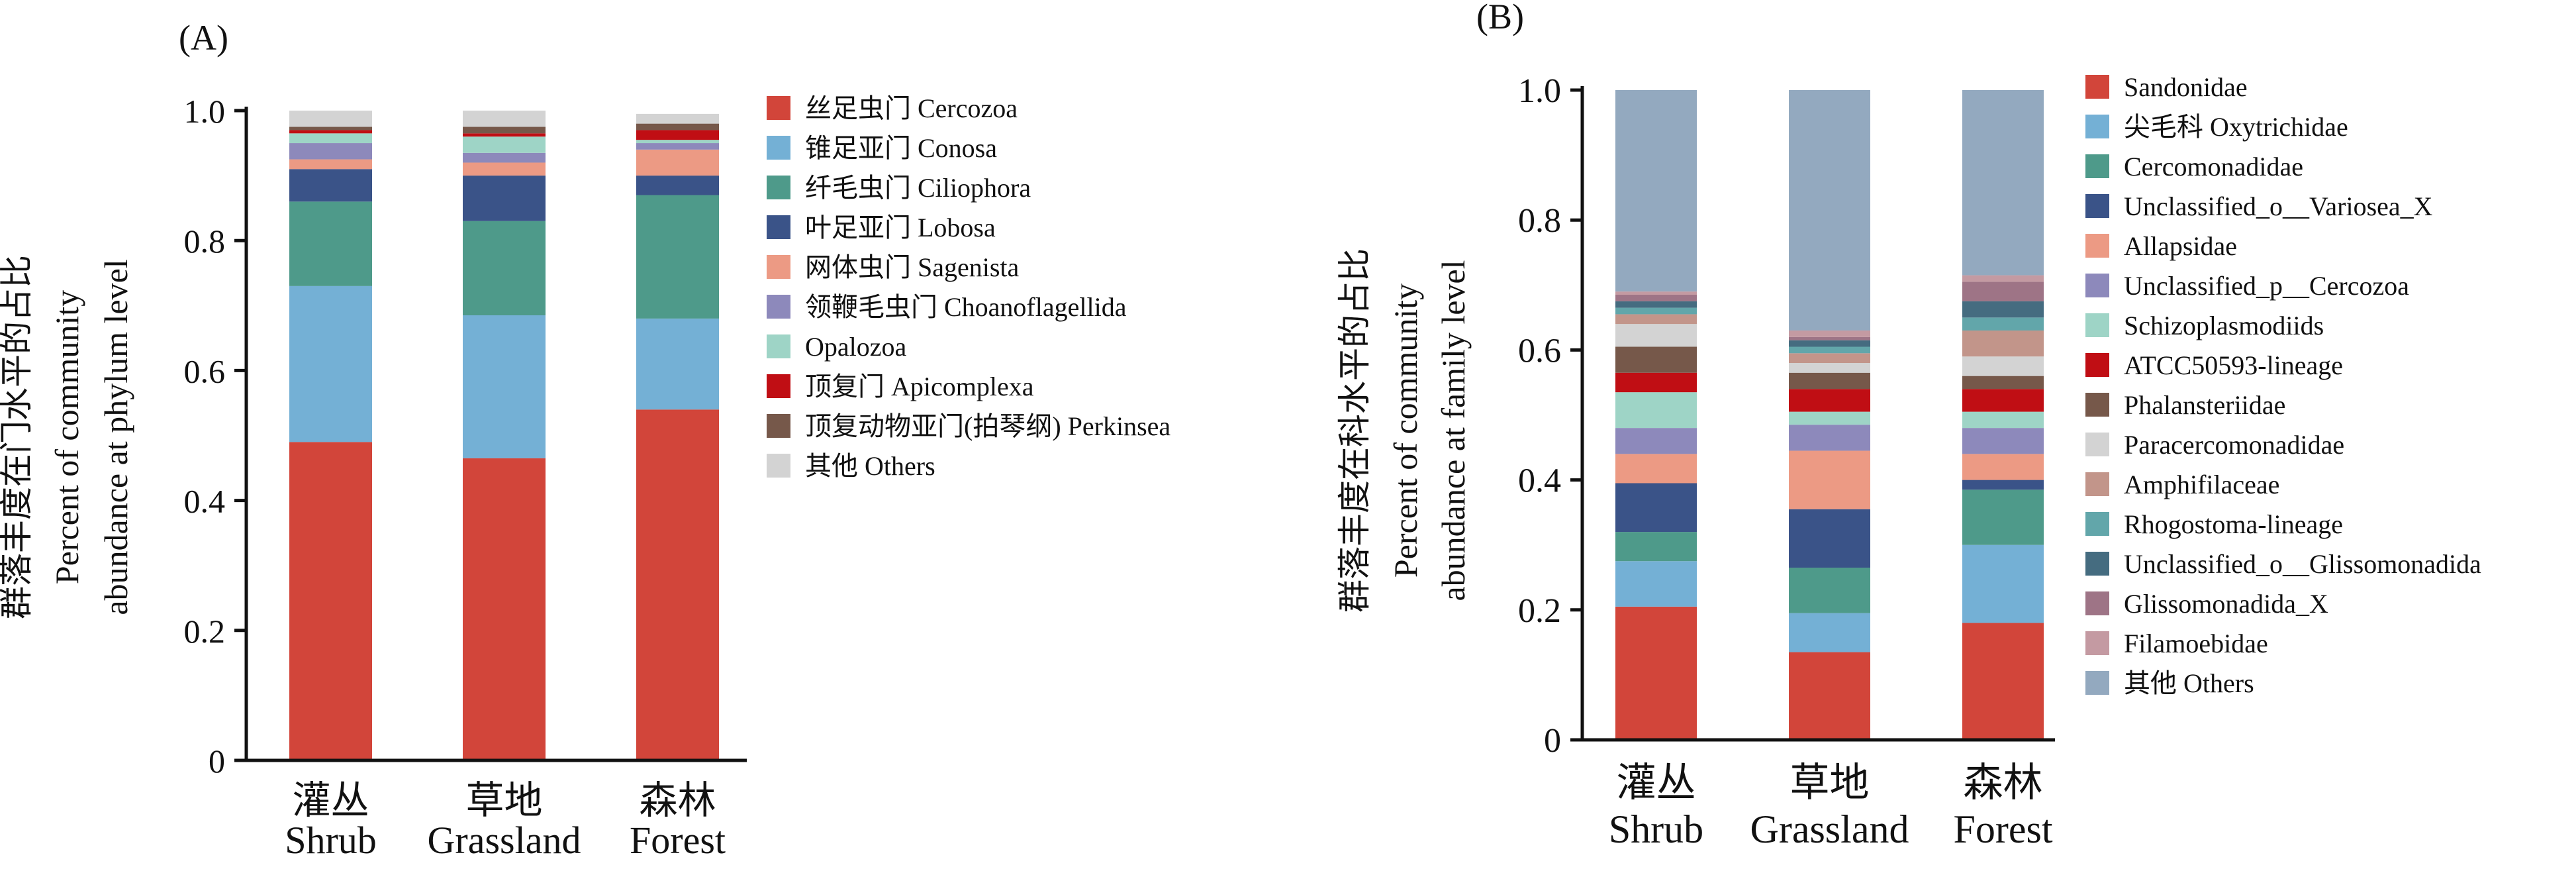 The height and width of the screenshot is (871, 2576). What do you see at coordinates (2213, 167) in the screenshot?
I see `legend-label: Cercomonadidae` at bounding box center [2213, 167].